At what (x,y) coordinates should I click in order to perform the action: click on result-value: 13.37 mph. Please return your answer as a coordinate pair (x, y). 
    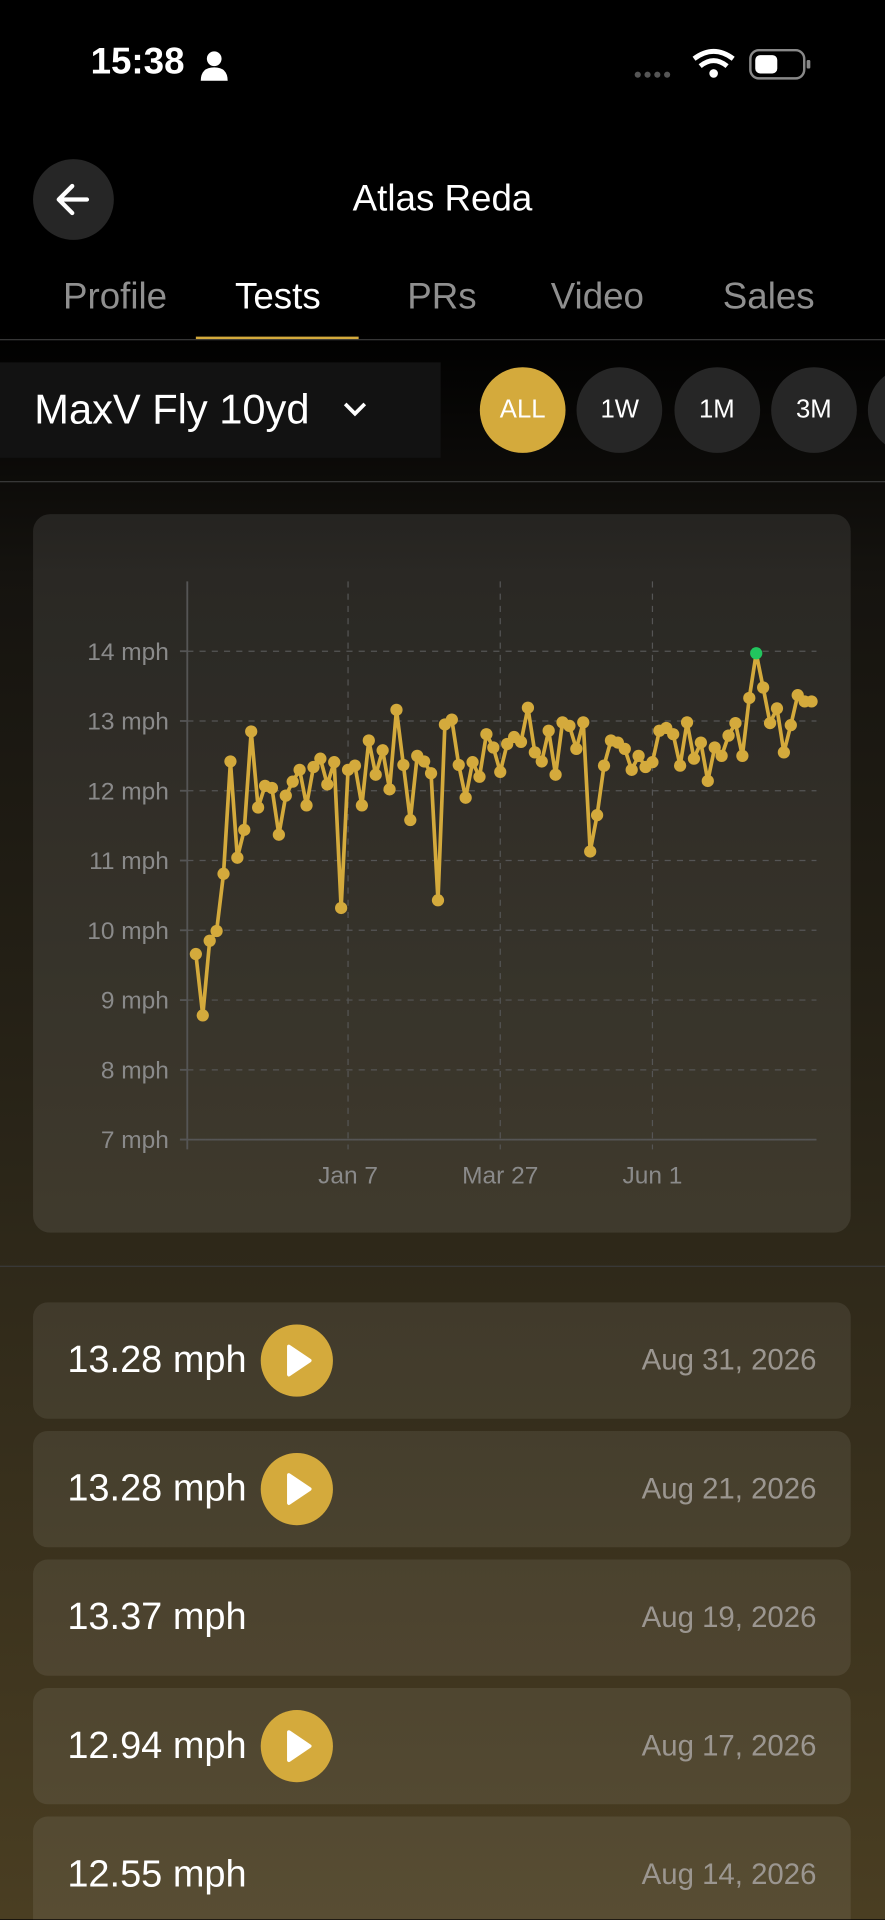
    Looking at the image, I should click on (157, 1616).